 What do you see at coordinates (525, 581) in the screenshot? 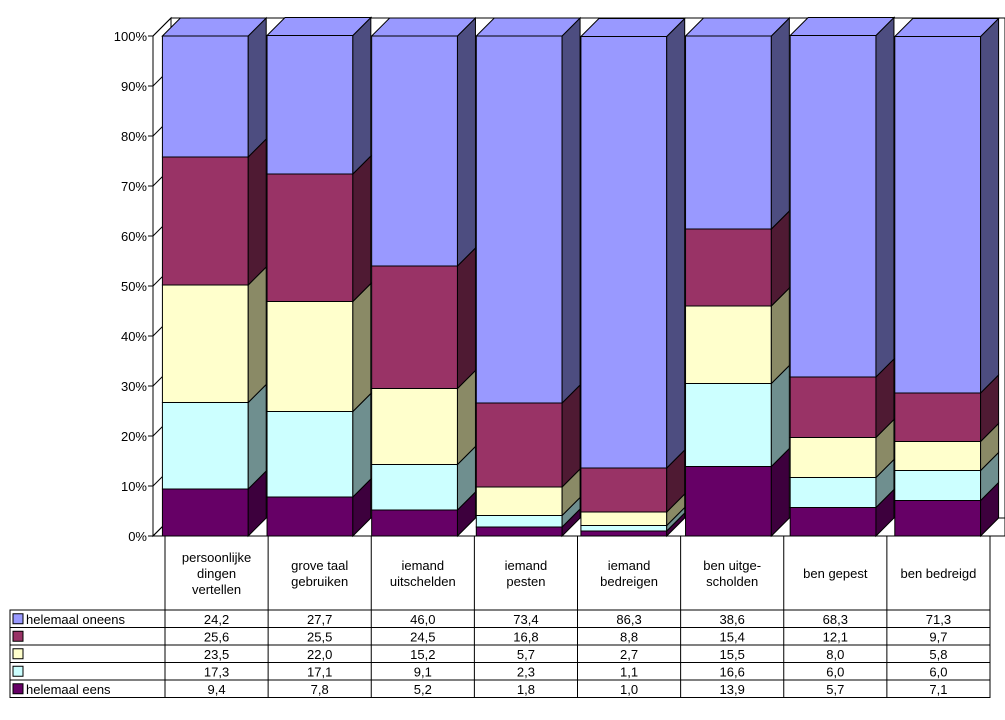
I see `category-label: pesten` at bounding box center [525, 581].